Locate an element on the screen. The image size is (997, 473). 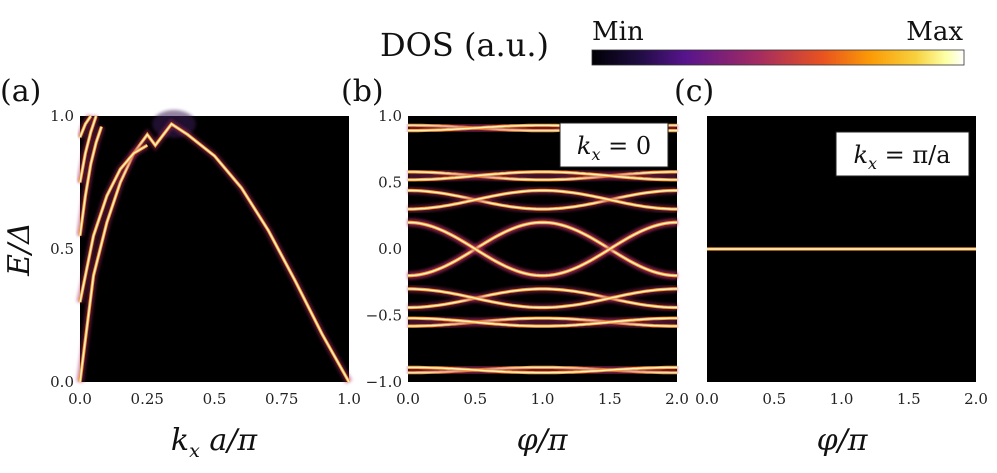
panel-c-xtick: 1.0 is located at coordinates (842, 399).